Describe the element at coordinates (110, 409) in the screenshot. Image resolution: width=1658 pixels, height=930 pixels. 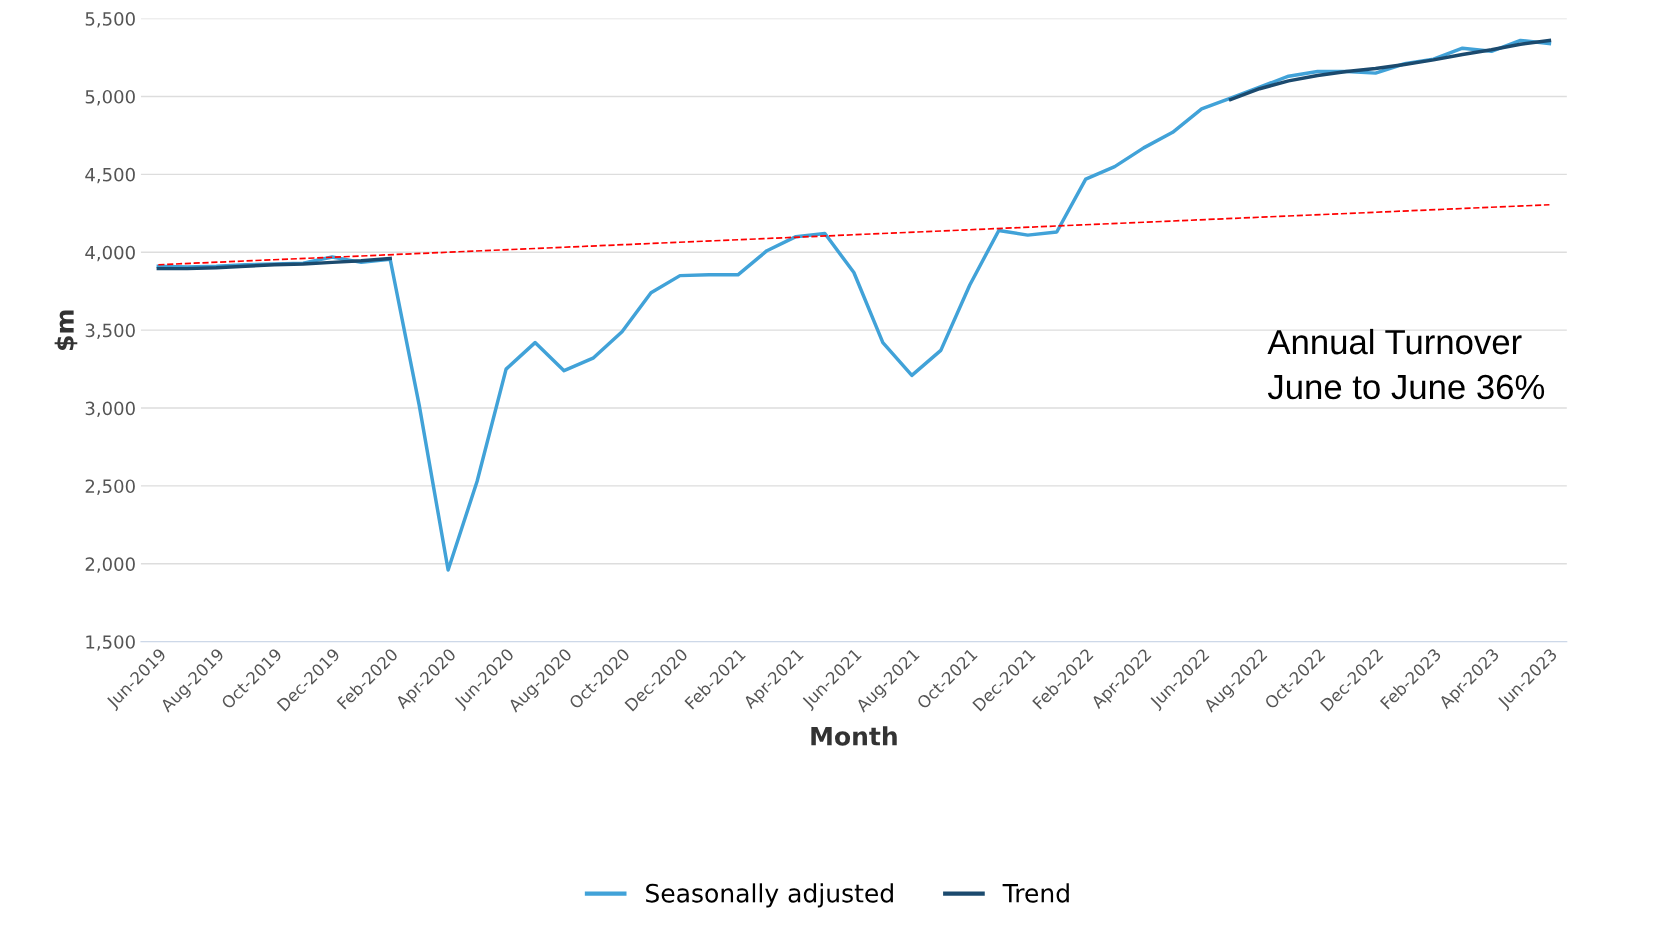
I see `y-tick-label: 3,000` at that location.